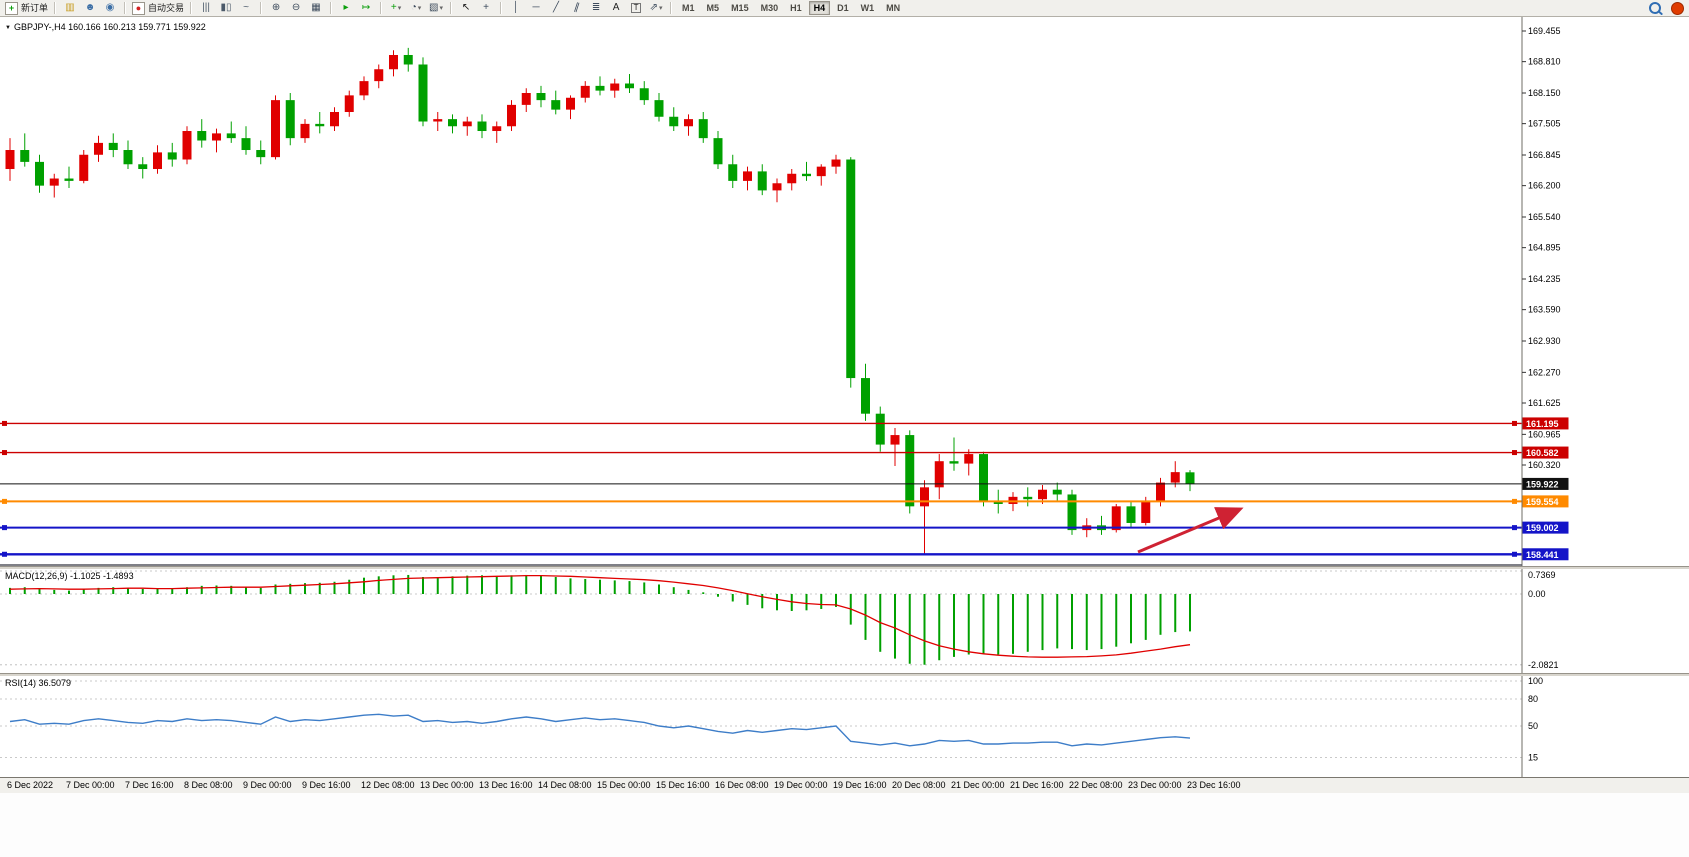 Image resolution: width=1689 pixels, height=857 pixels. Describe the element at coordinates (1544, 310) in the screenshot. I see `price-tick-label: 163.590` at that location.